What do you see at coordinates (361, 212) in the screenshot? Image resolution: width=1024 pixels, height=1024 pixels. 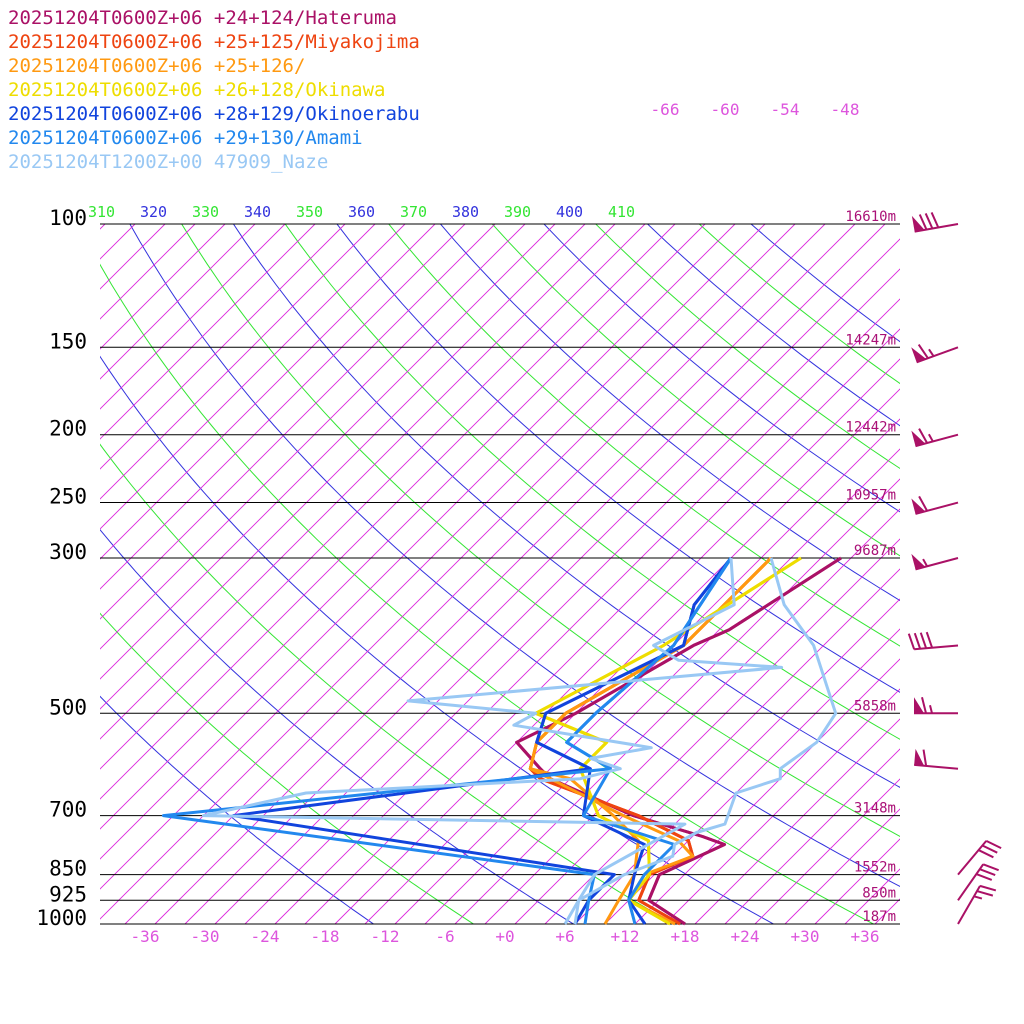 I see `theta-label: 360` at bounding box center [361, 212].